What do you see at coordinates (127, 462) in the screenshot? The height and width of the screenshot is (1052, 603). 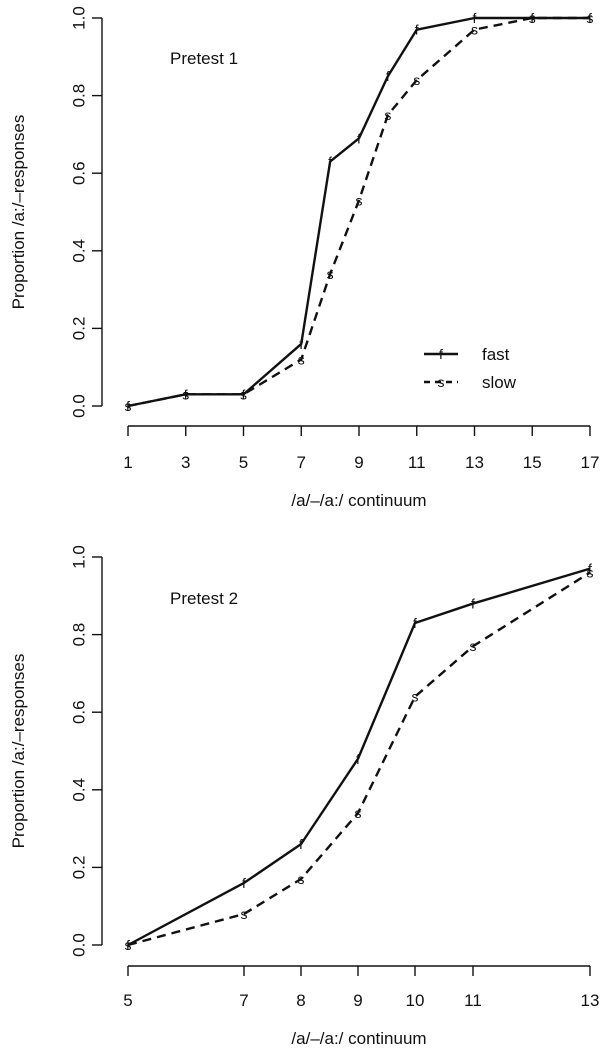 I see `x-tick-label: 1` at bounding box center [127, 462].